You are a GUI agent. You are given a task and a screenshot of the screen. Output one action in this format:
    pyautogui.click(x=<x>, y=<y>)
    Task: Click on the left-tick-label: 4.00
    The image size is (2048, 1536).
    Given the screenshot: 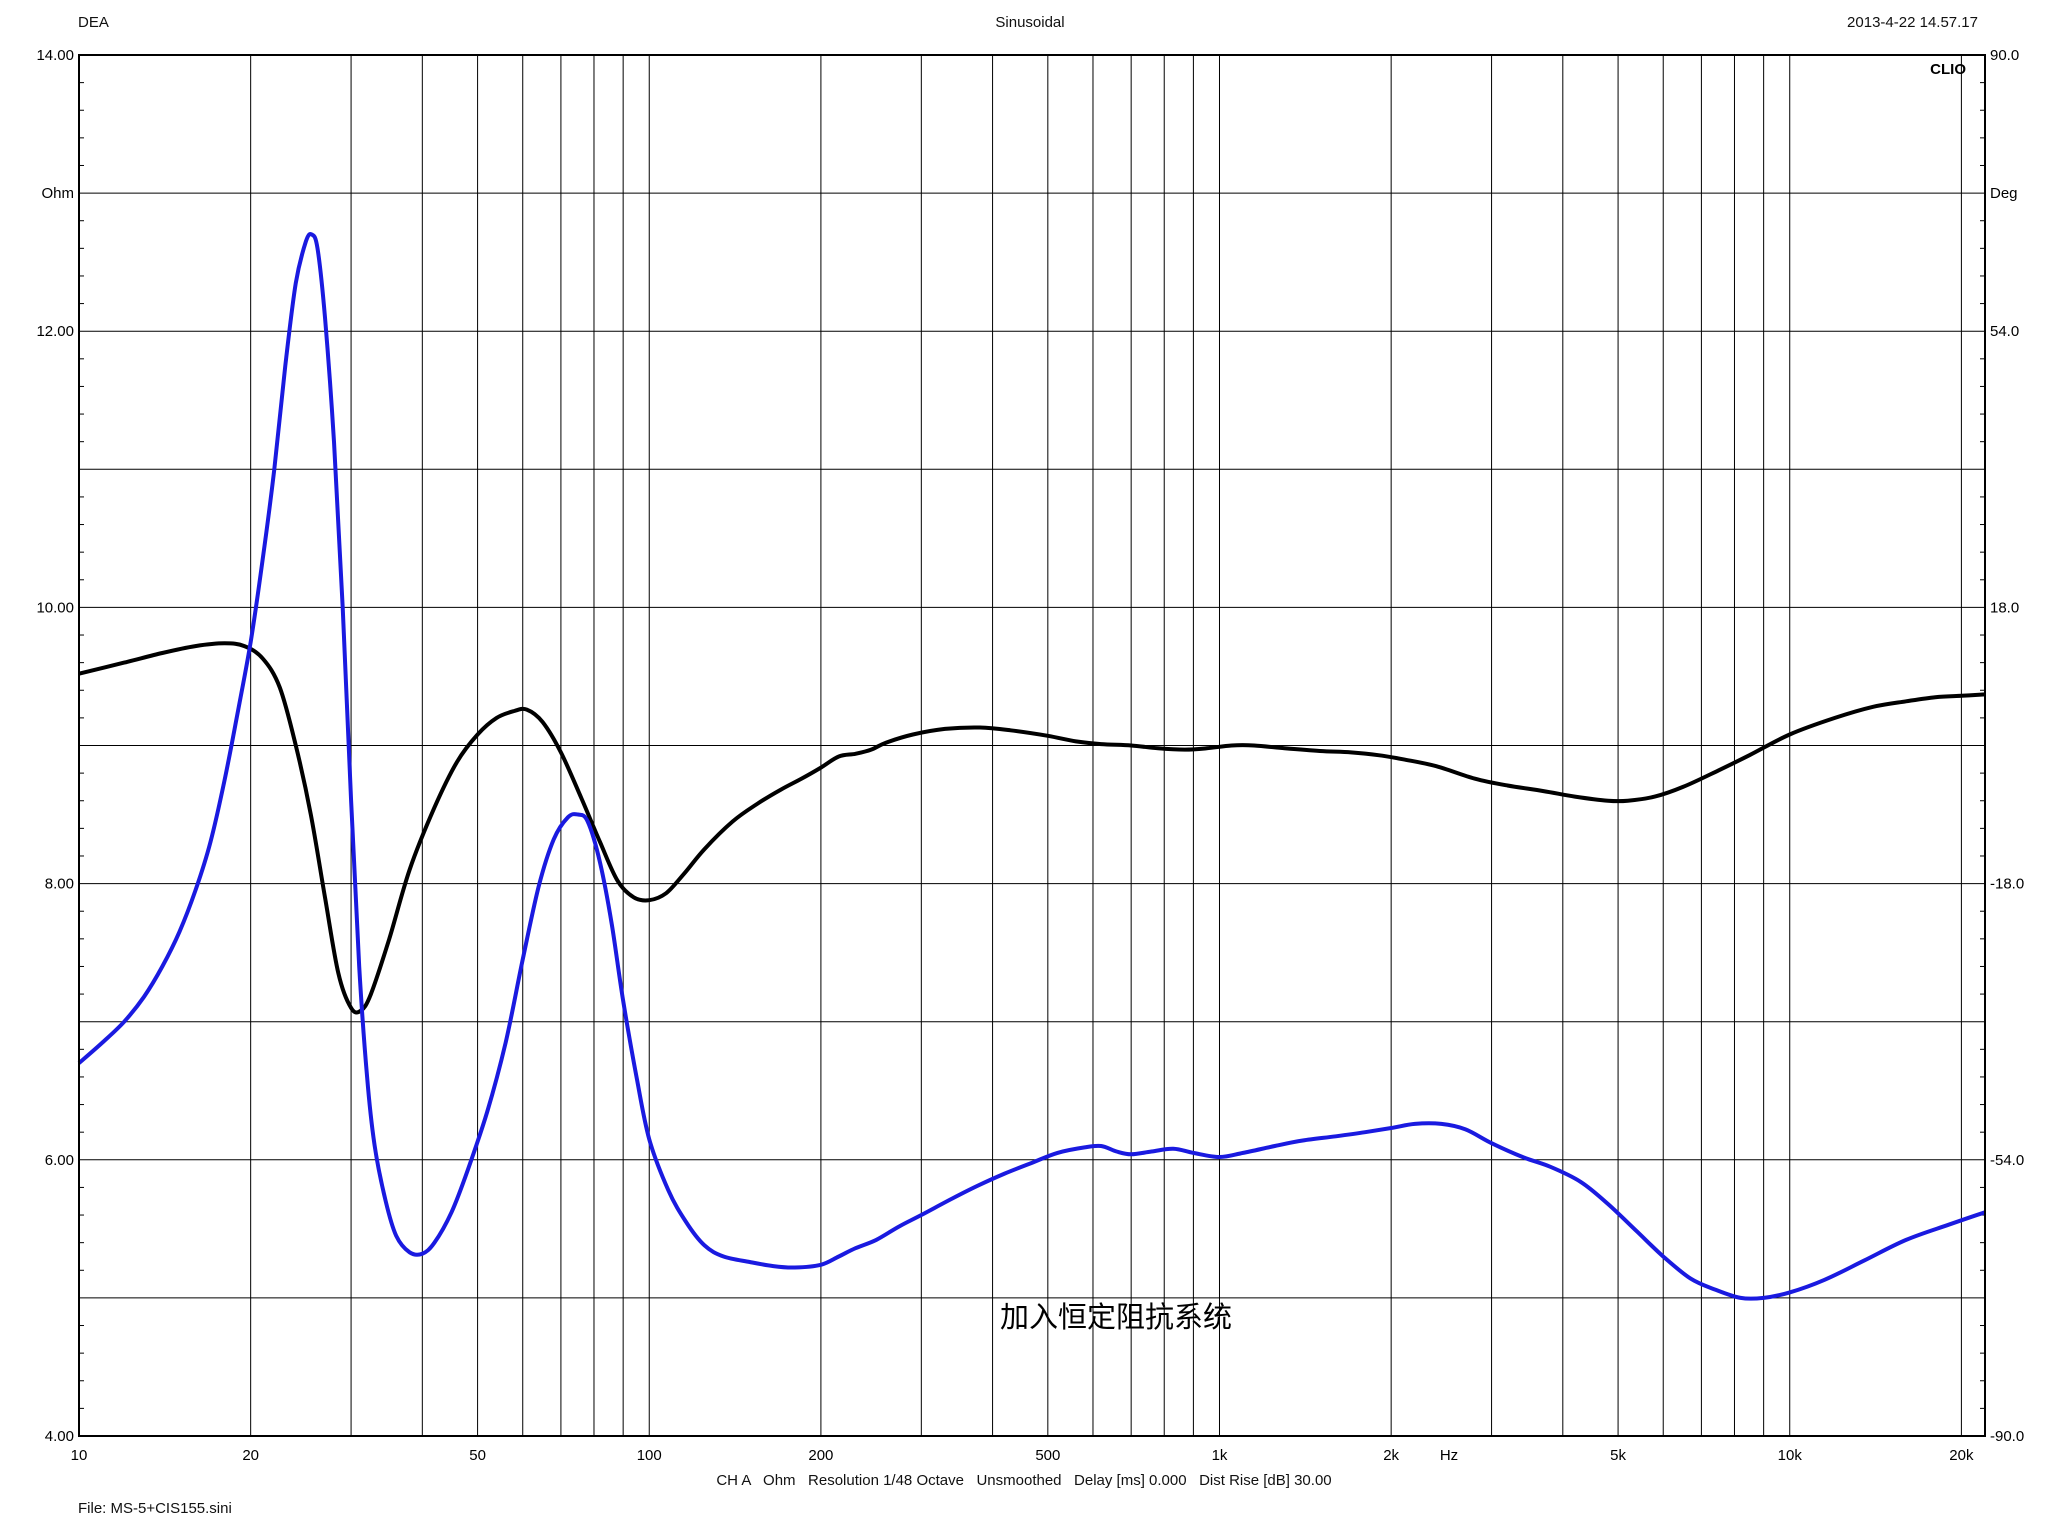 What is the action you would take?
    pyautogui.click(x=59, y=1436)
    